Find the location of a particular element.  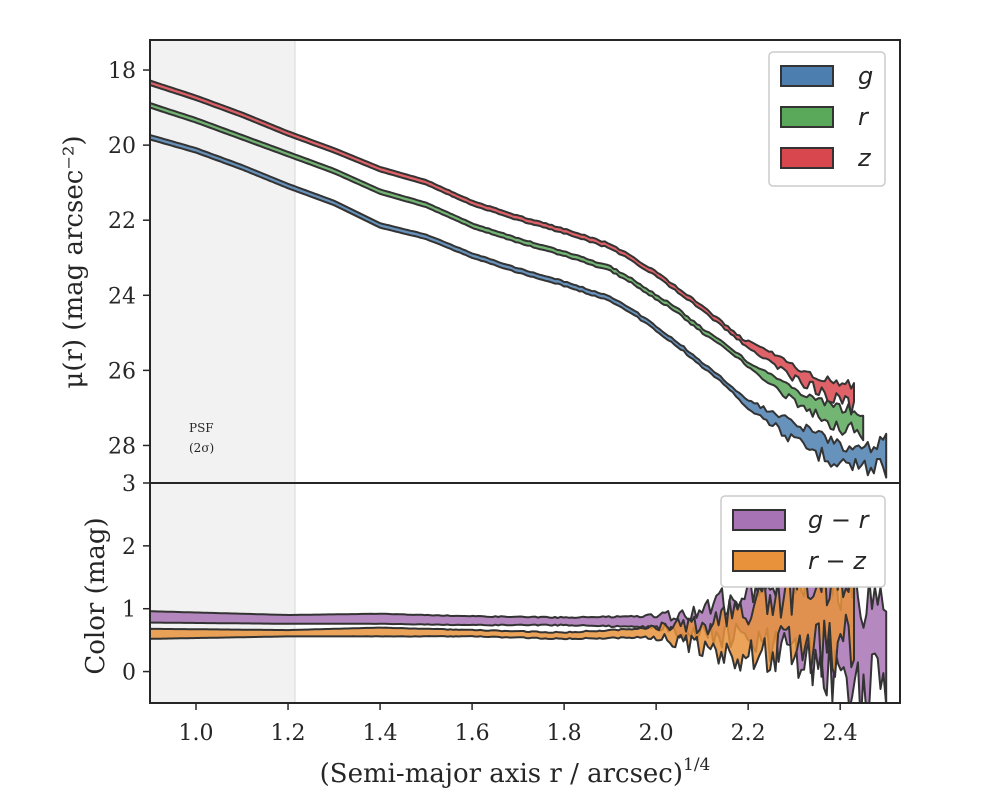

top-y-axis-title: μ(r) (mag arcsec⁻²) is located at coordinates (74, 261).